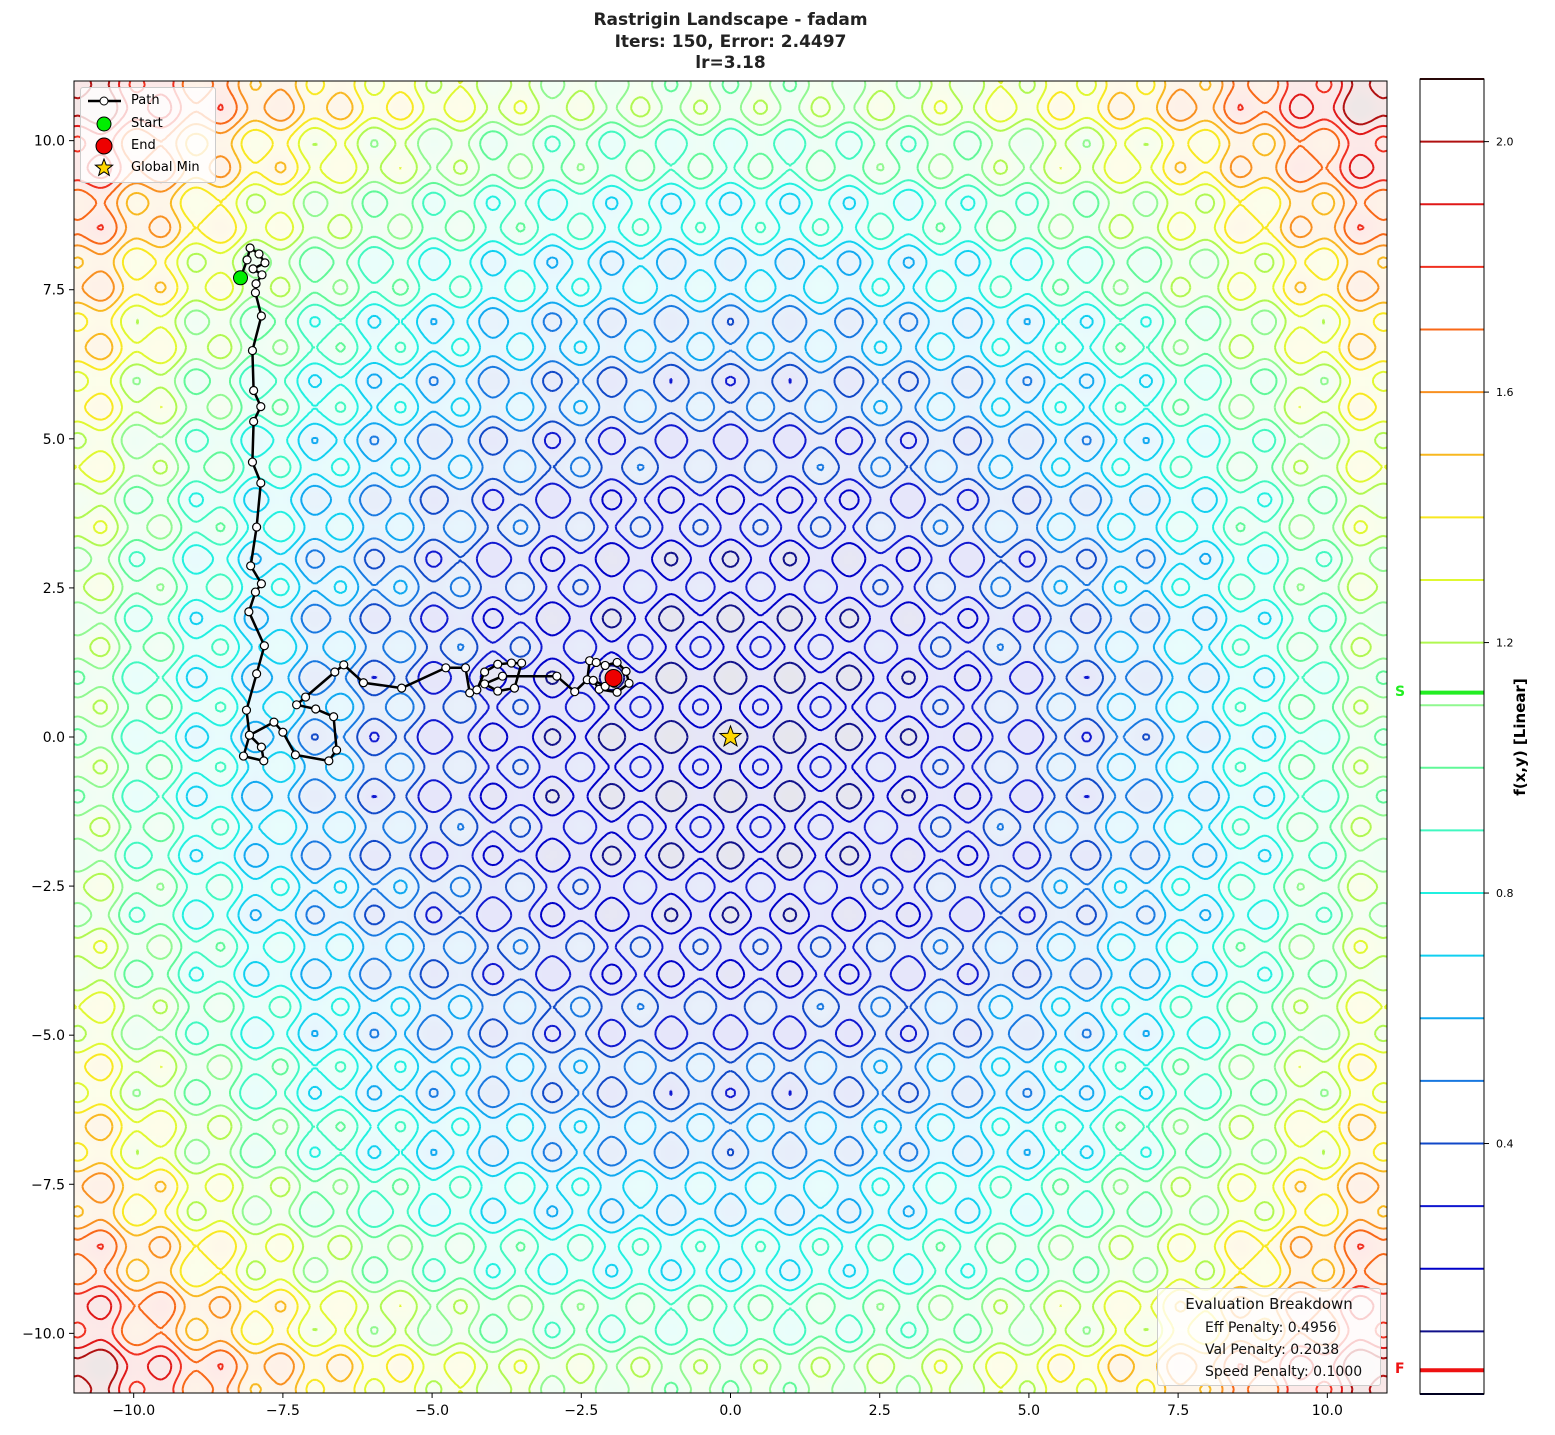 This screenshot has width=1555, height=1435. What do you see at coordinates (1505, 392) in the screenshot?
I see `colorbar-tick-label: 1.6` at bounding box center [1505, 392].